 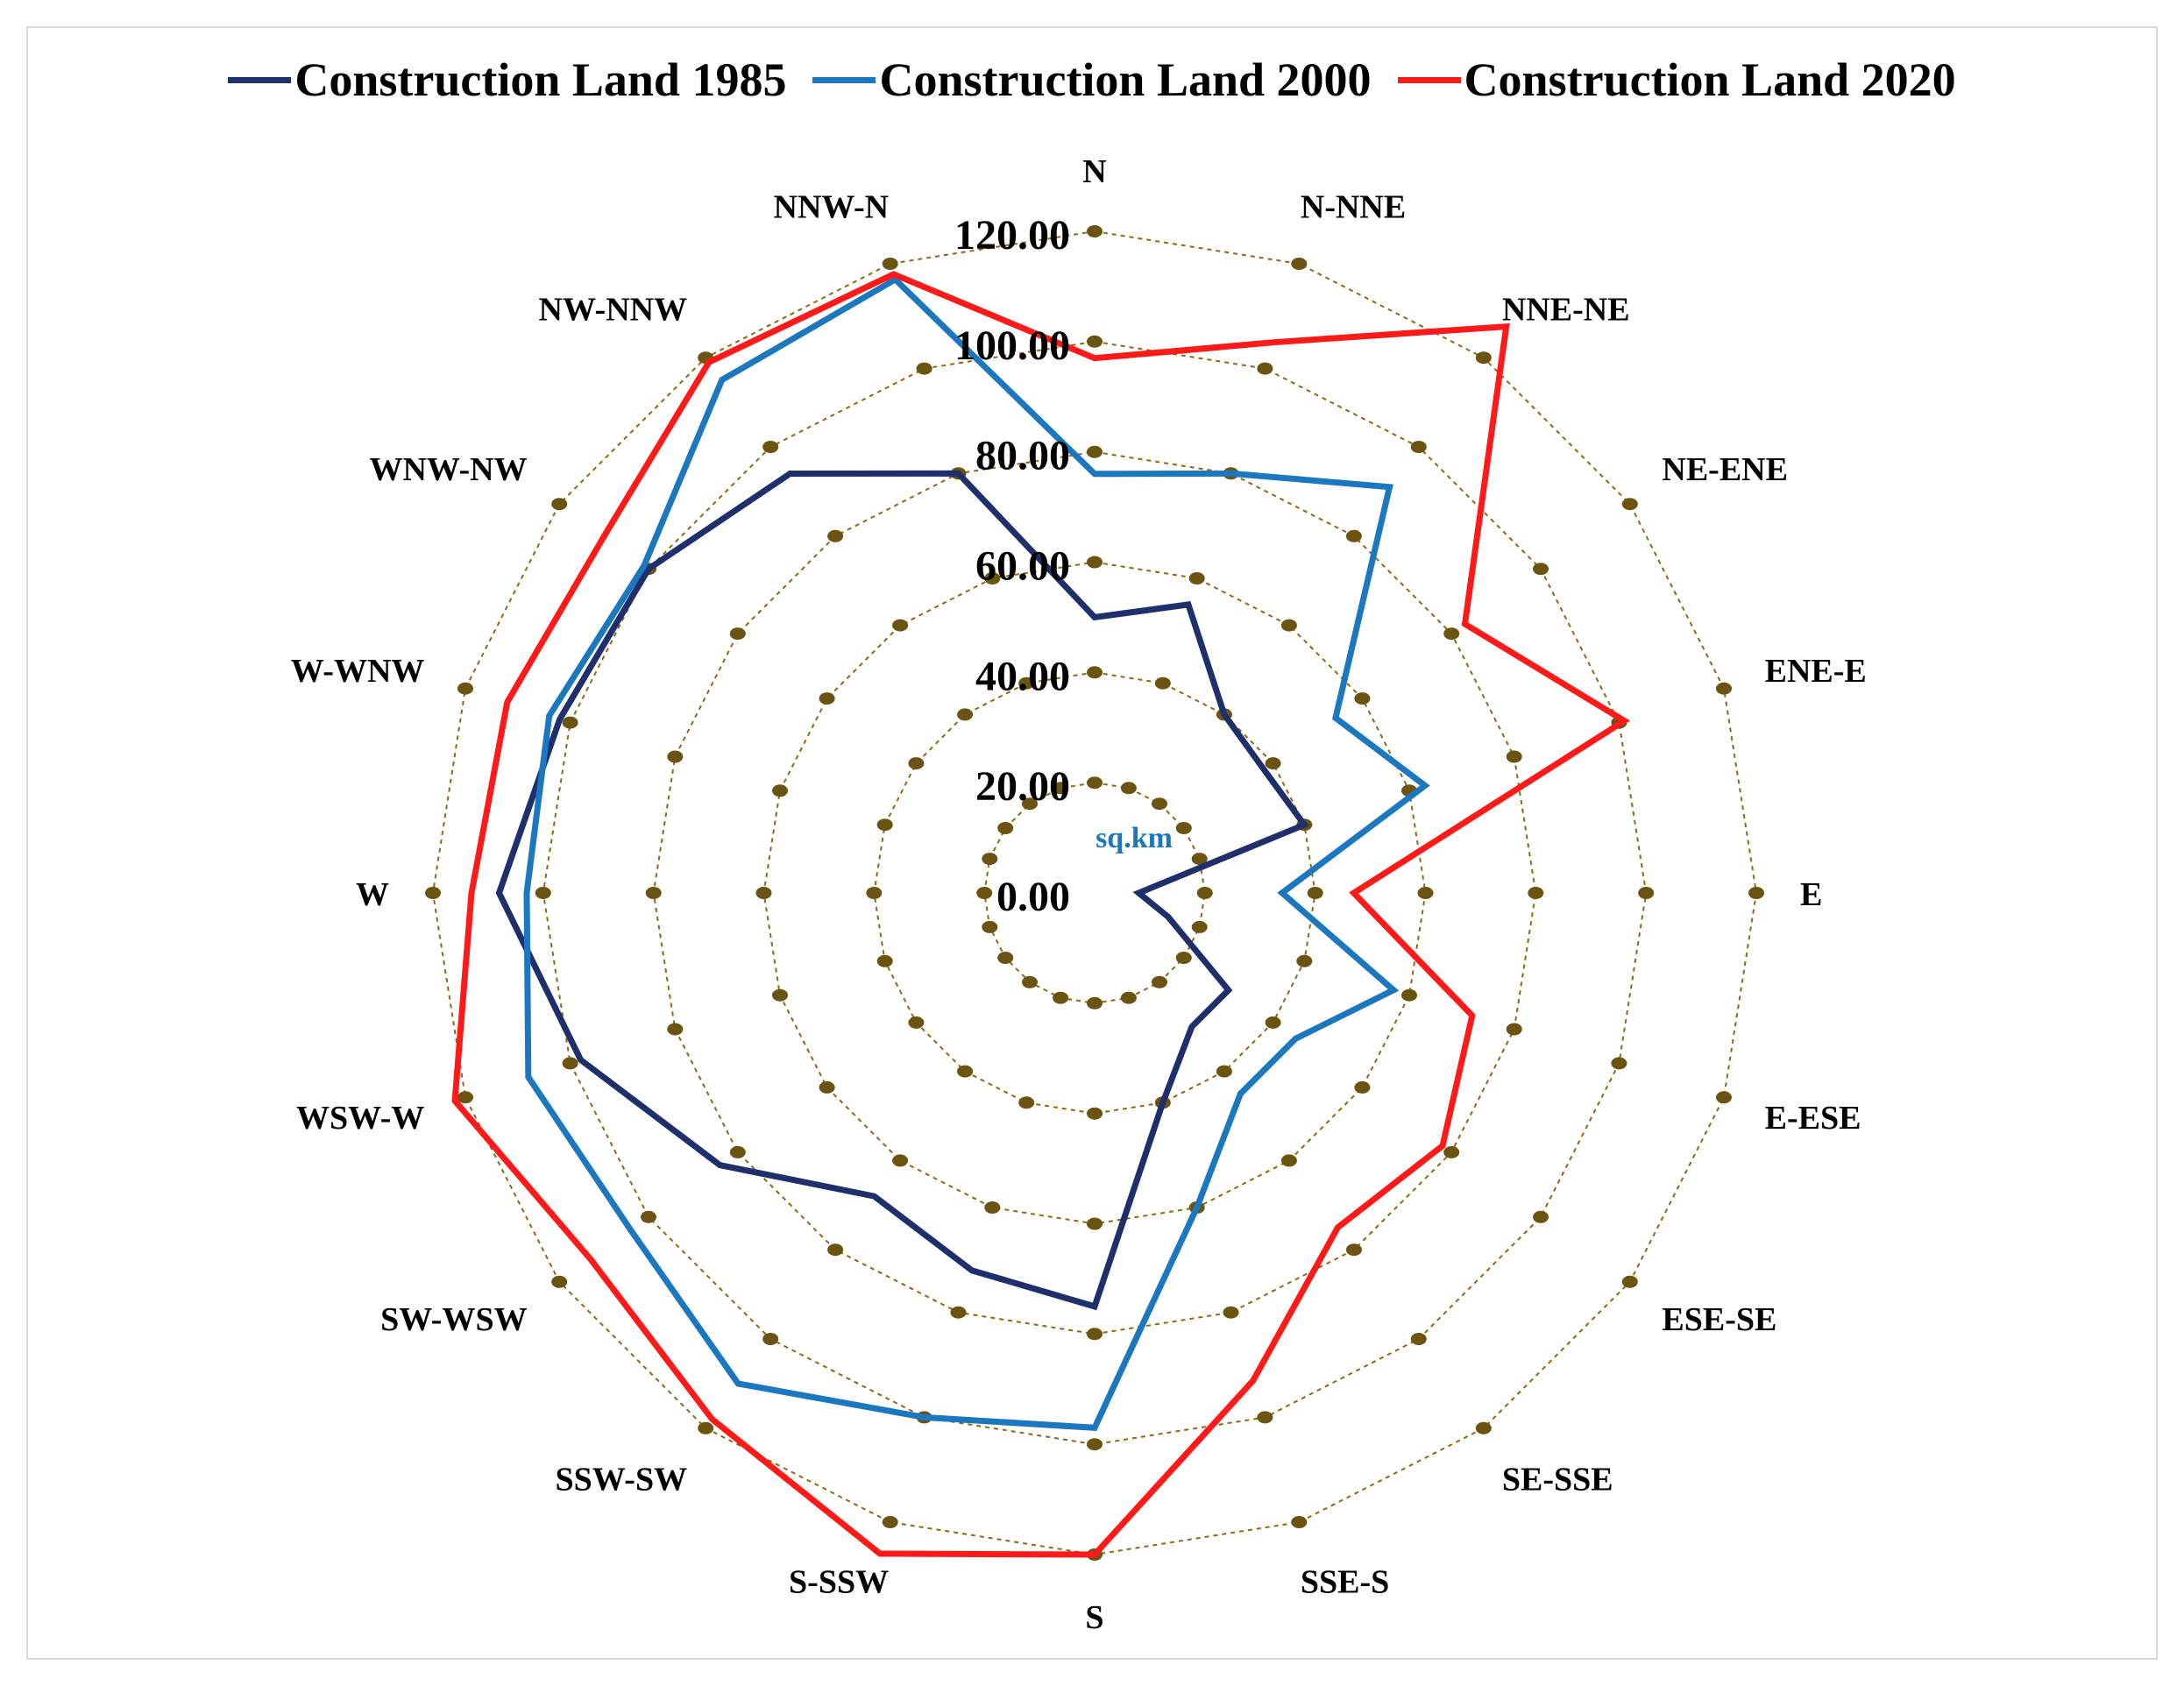 I want to click on category-label-s-ssw: S-SSW, so click(x=839, y=1582).